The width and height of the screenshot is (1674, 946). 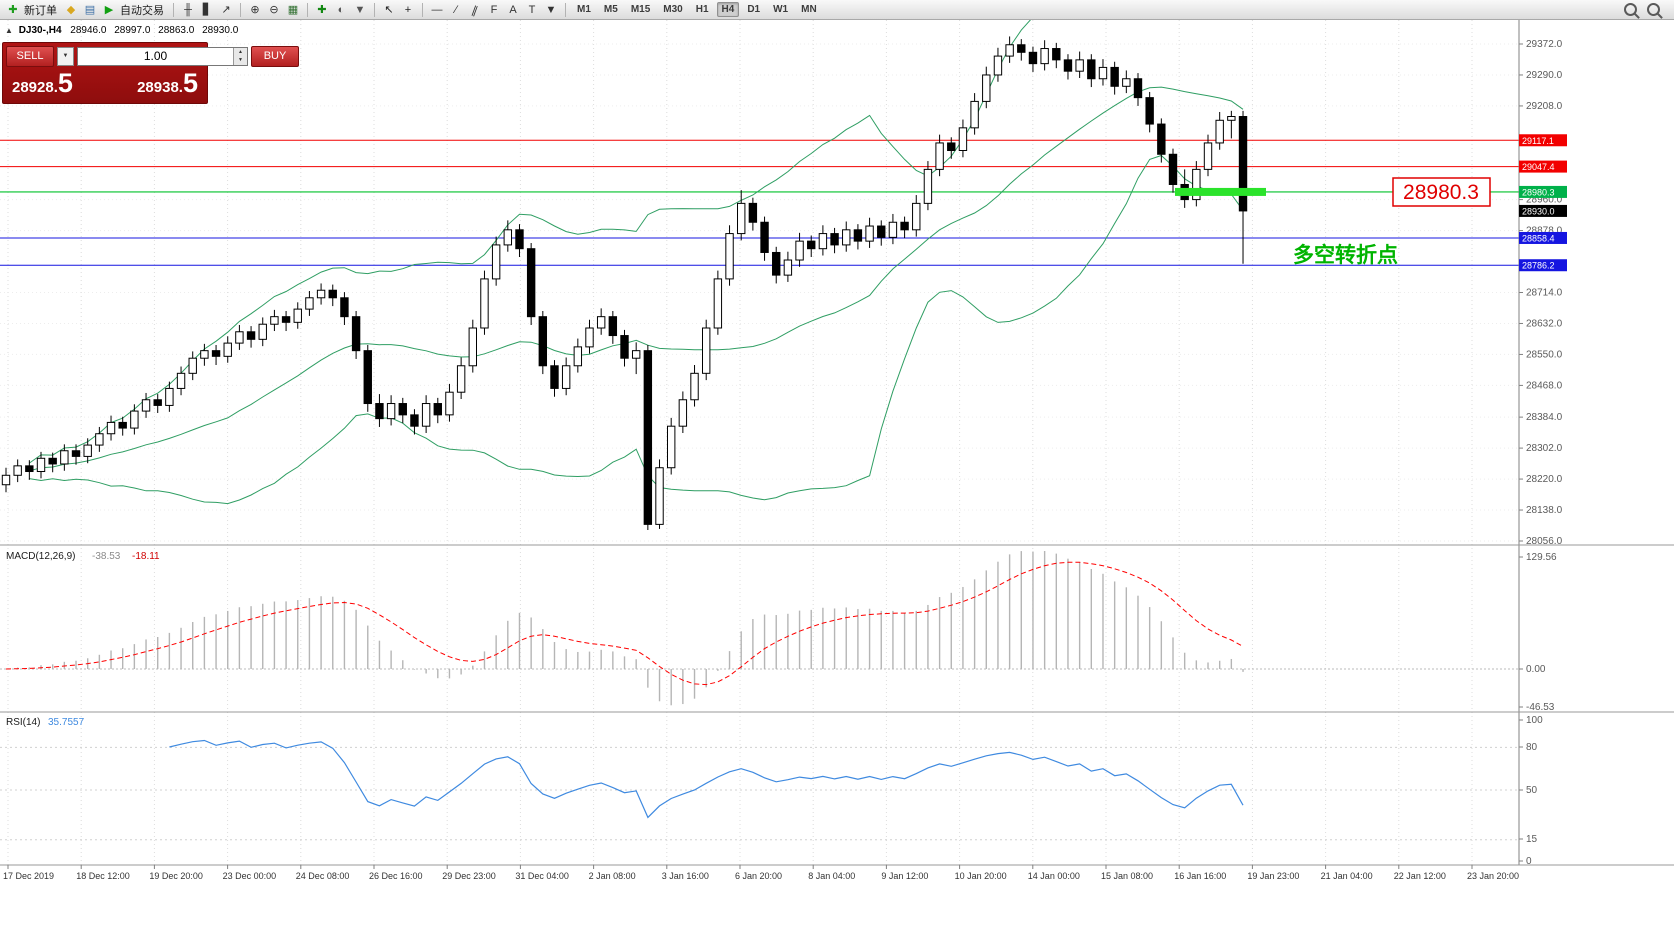 What do you see at coordinates (142, 10) in the screenshot?
I see `auto-trading-label: 自动交易` at bounding box center [142, 10].